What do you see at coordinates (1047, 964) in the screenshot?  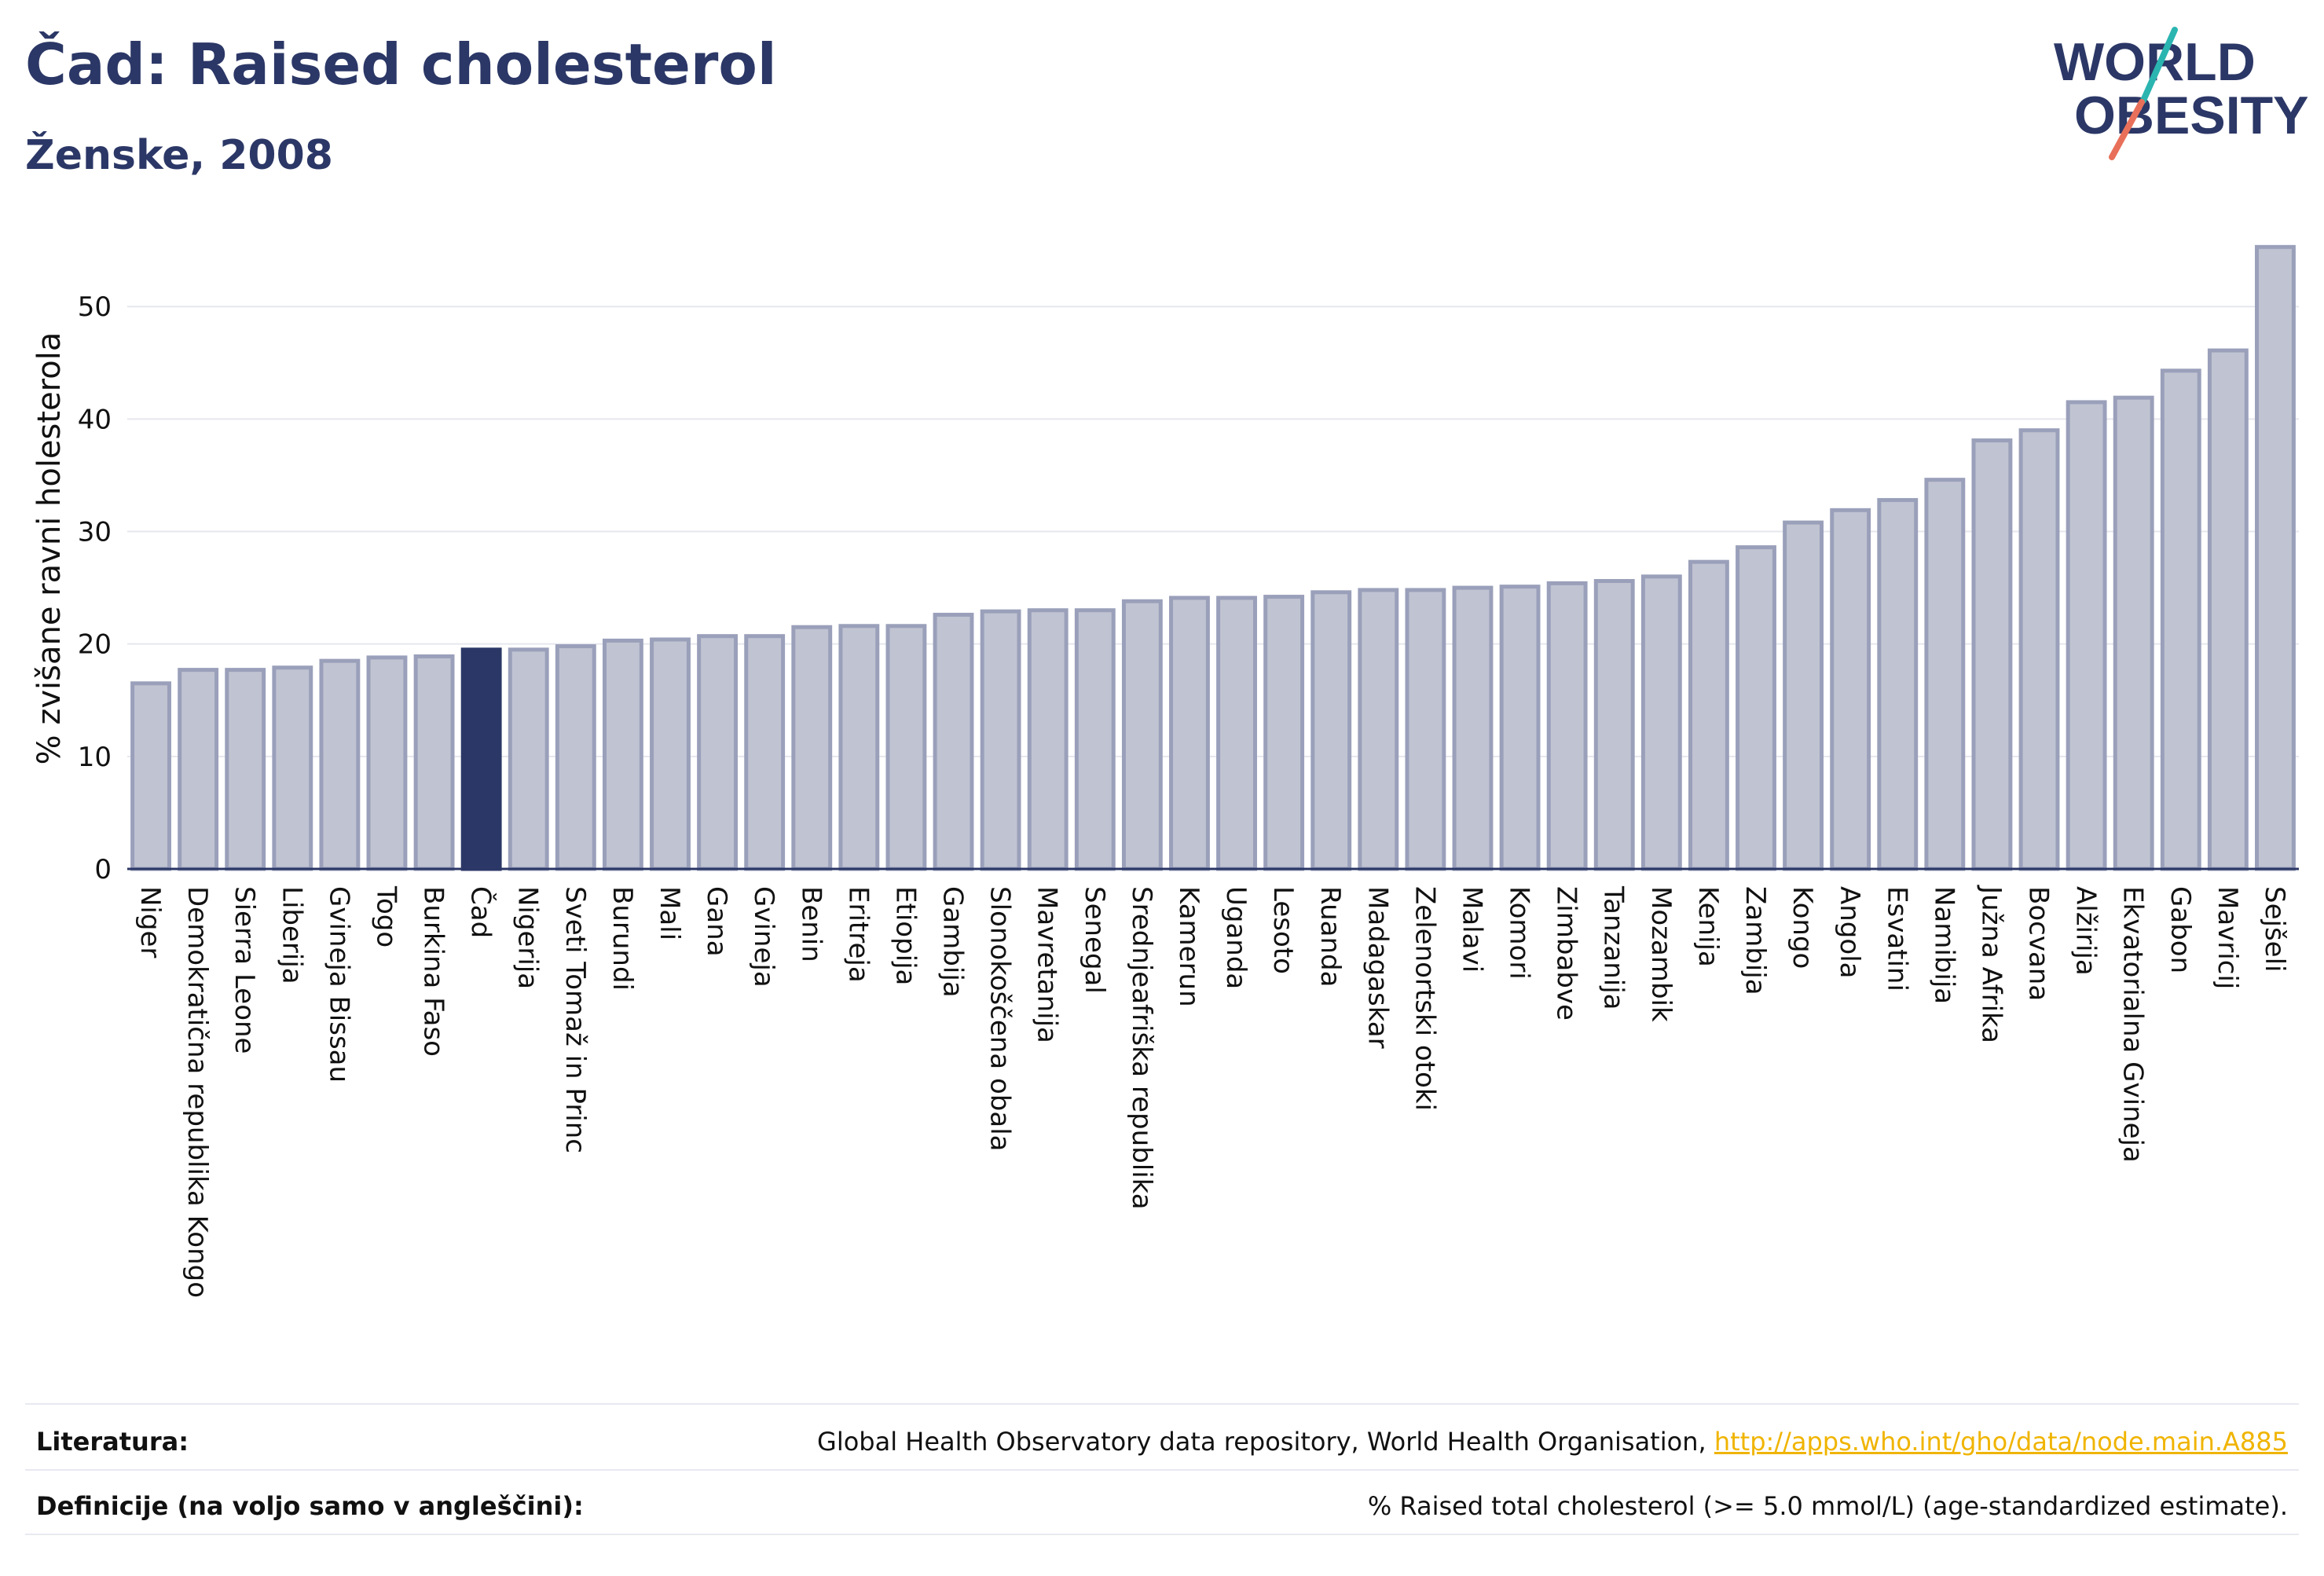 I see `x-tick-label: Mavretanija` at bounding box center [1047, 964].